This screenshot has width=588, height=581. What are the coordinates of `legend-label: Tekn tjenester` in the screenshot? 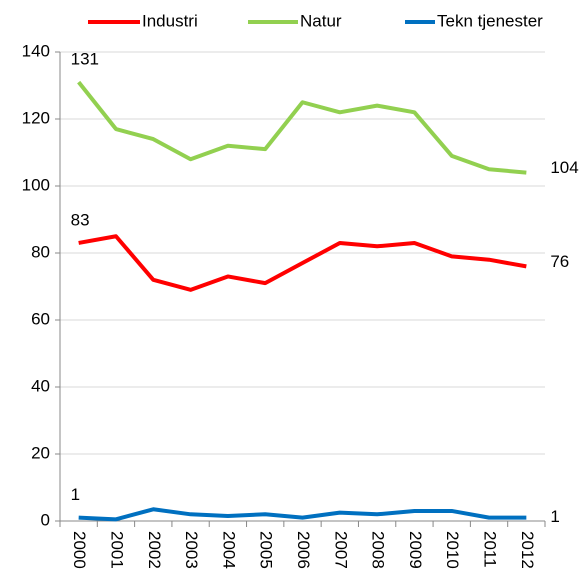 It's located at (490, 20).